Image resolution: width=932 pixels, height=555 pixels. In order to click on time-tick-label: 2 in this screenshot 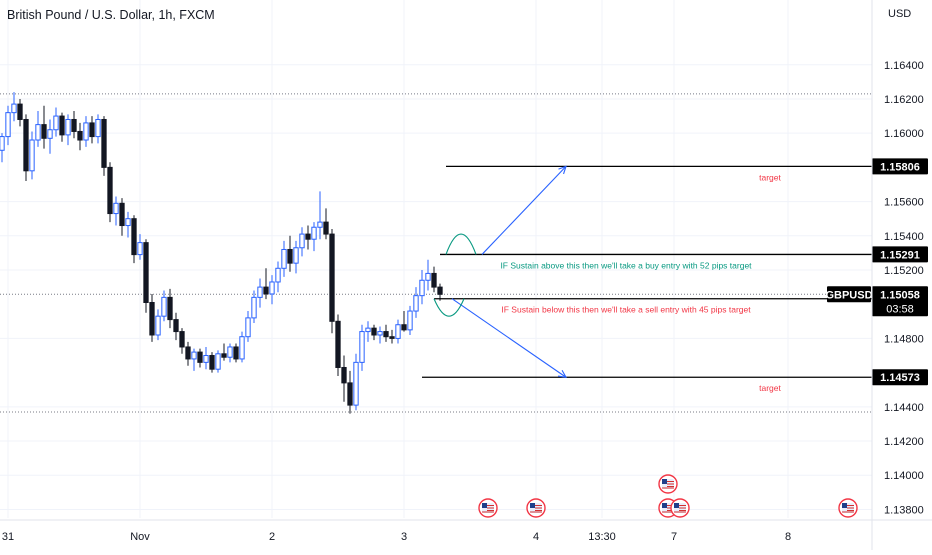, I will do `click(272, 537)`.